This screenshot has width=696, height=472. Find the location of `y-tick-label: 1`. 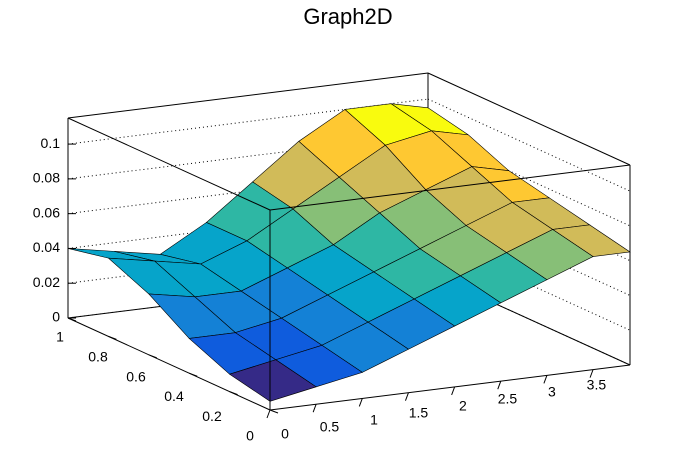

y-tick-label: 1 is located at coordinates (60, 337).